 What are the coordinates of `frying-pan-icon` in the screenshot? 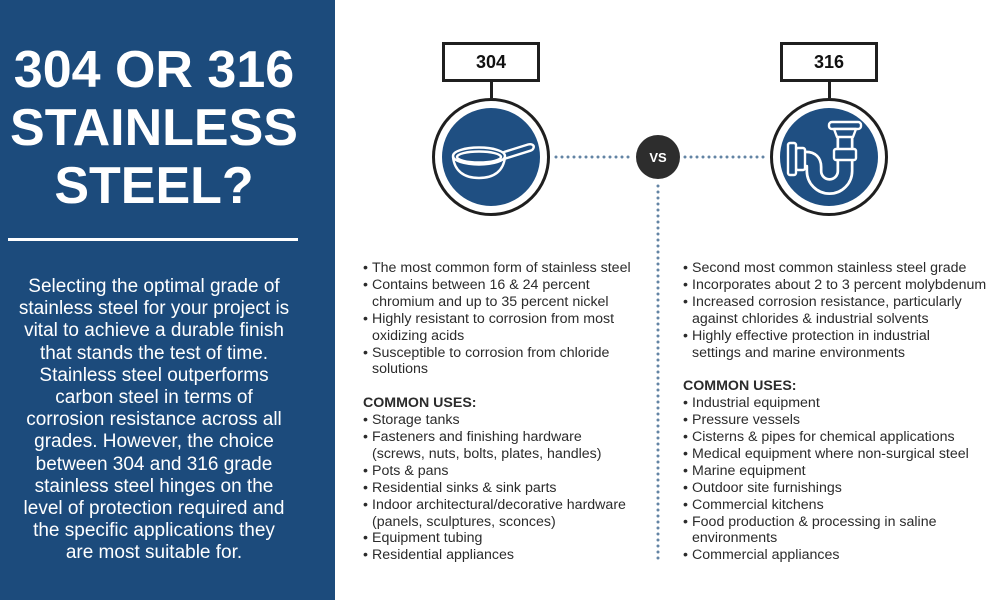 It's located at (493, 161).